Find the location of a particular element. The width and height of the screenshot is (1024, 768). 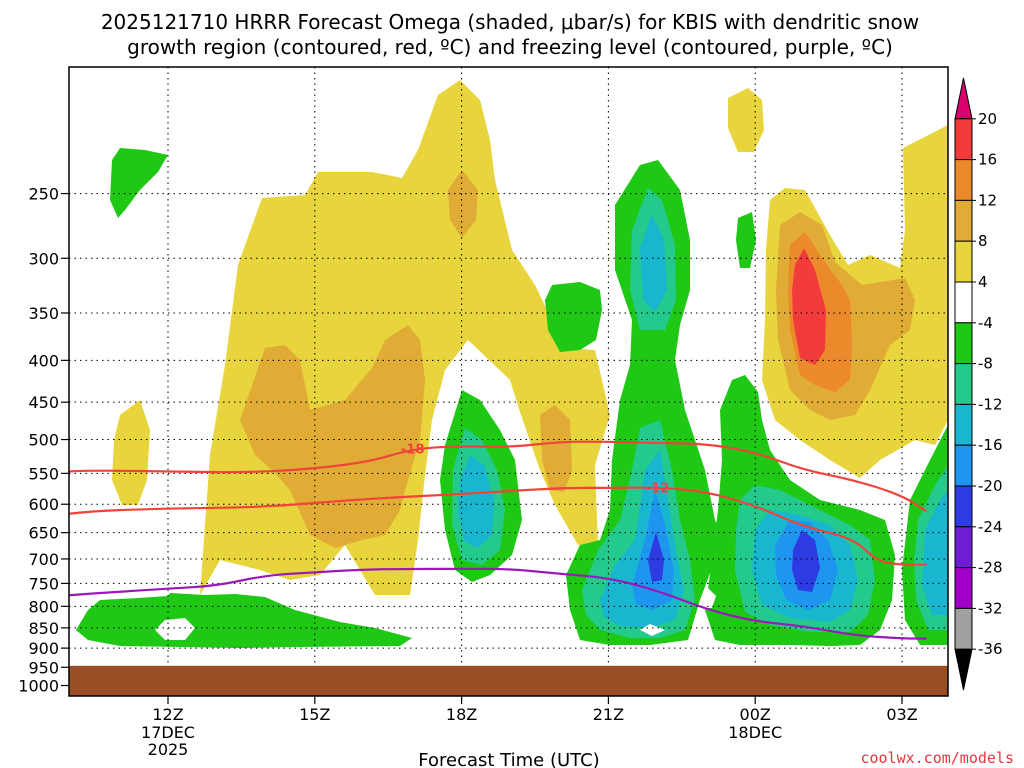

ground-terrain is located at coordinates (508, 680).